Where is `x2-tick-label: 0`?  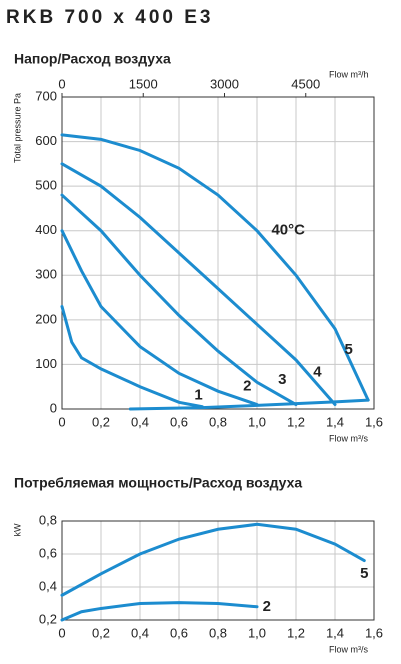
x2-tick-label: 0 is located at coordinates (61, 83).